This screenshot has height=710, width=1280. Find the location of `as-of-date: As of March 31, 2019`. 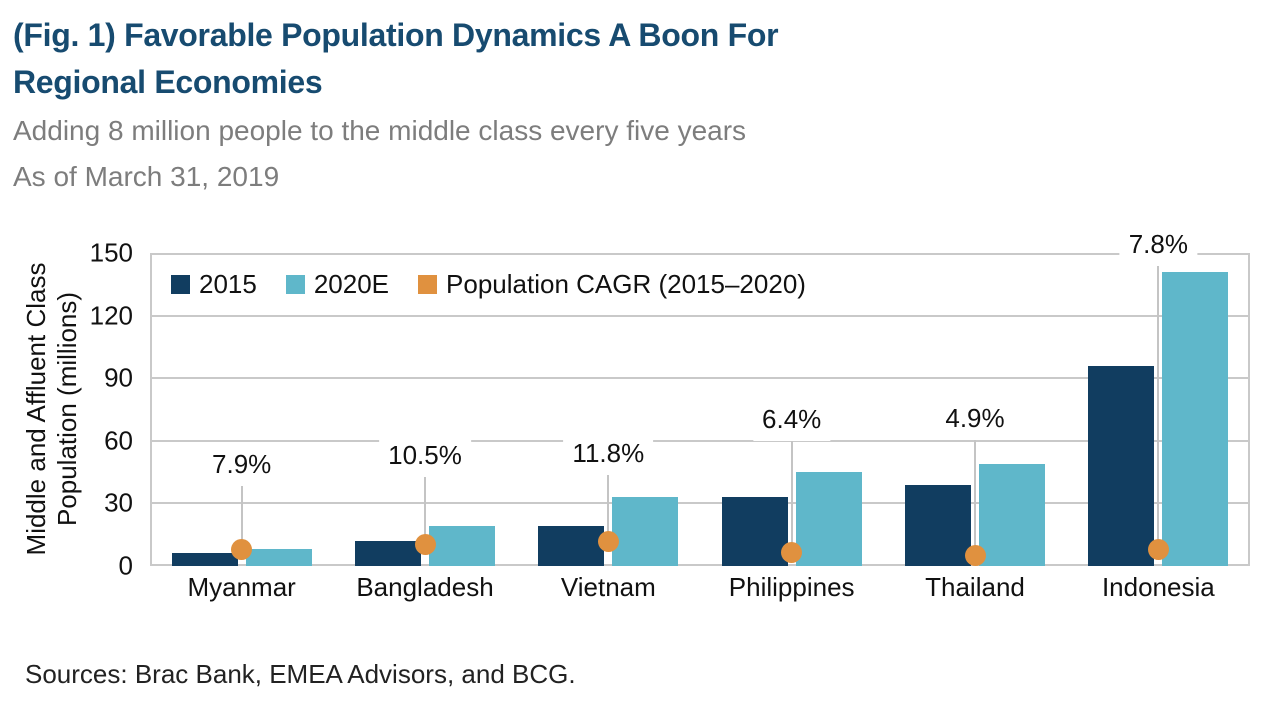

as-of-date: As of March 31, 2019 is located at coordinates (146, 176).